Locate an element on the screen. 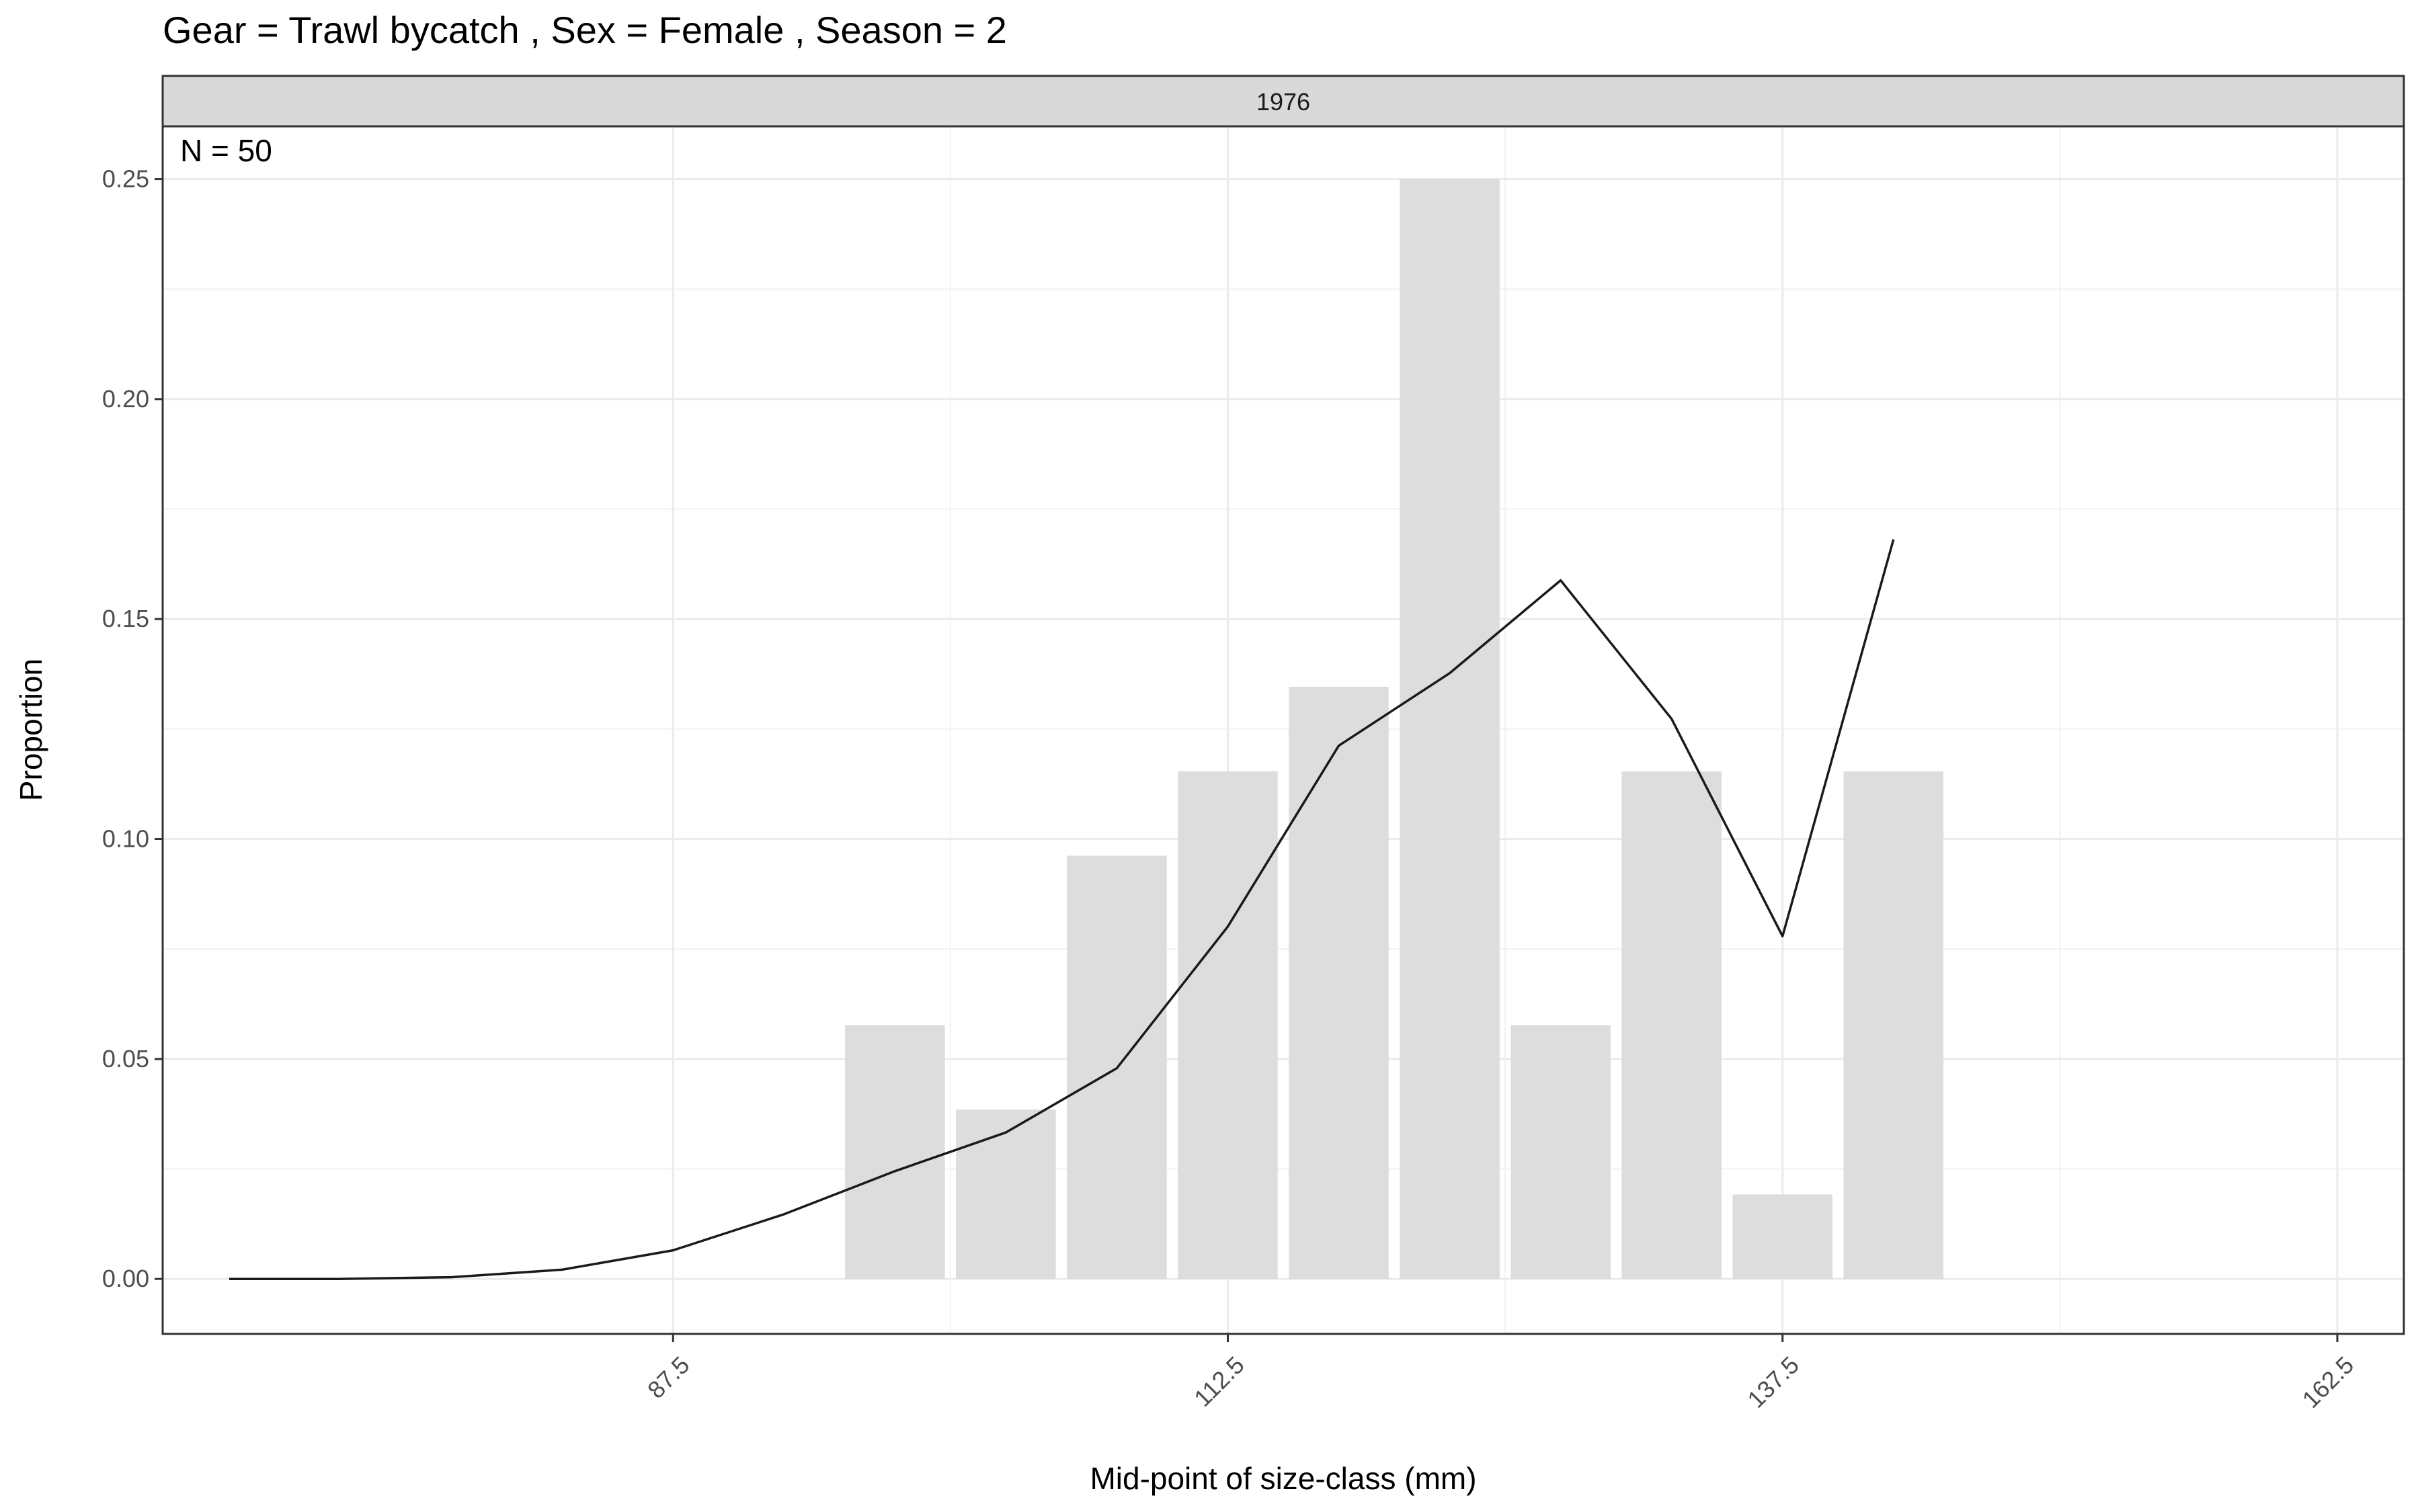  facet-strip: 1976 is located at coordinates (1283, 101).